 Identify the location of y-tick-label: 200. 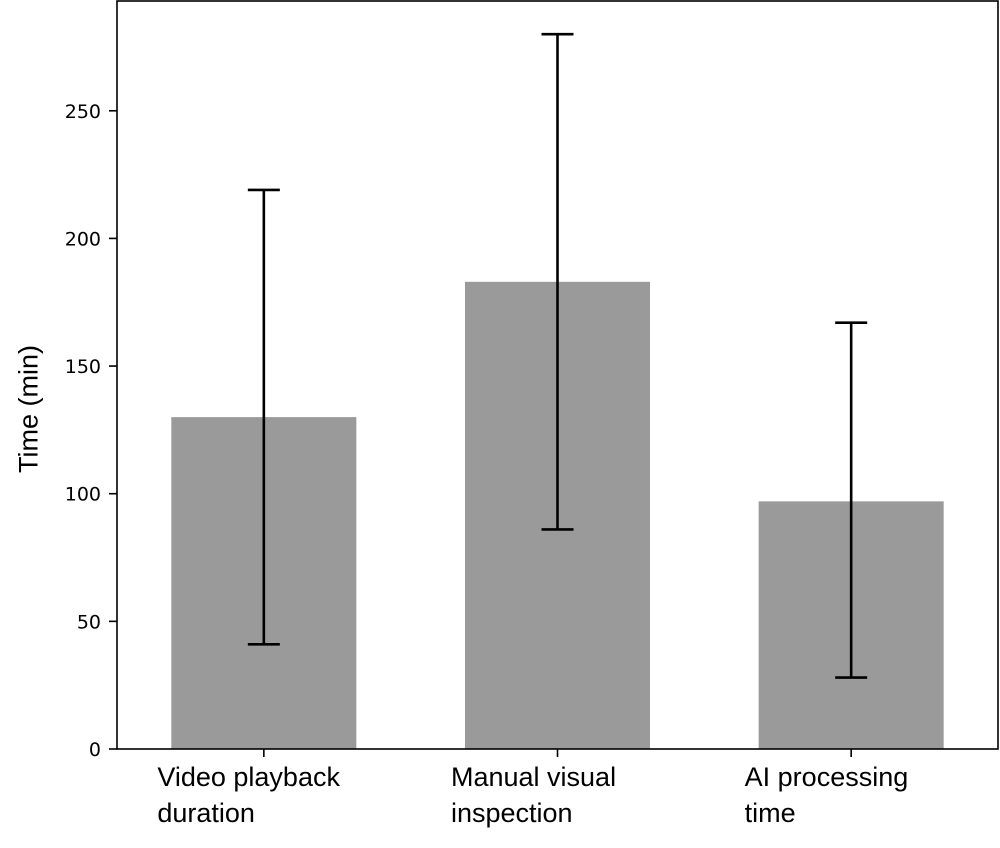
(83, 239).